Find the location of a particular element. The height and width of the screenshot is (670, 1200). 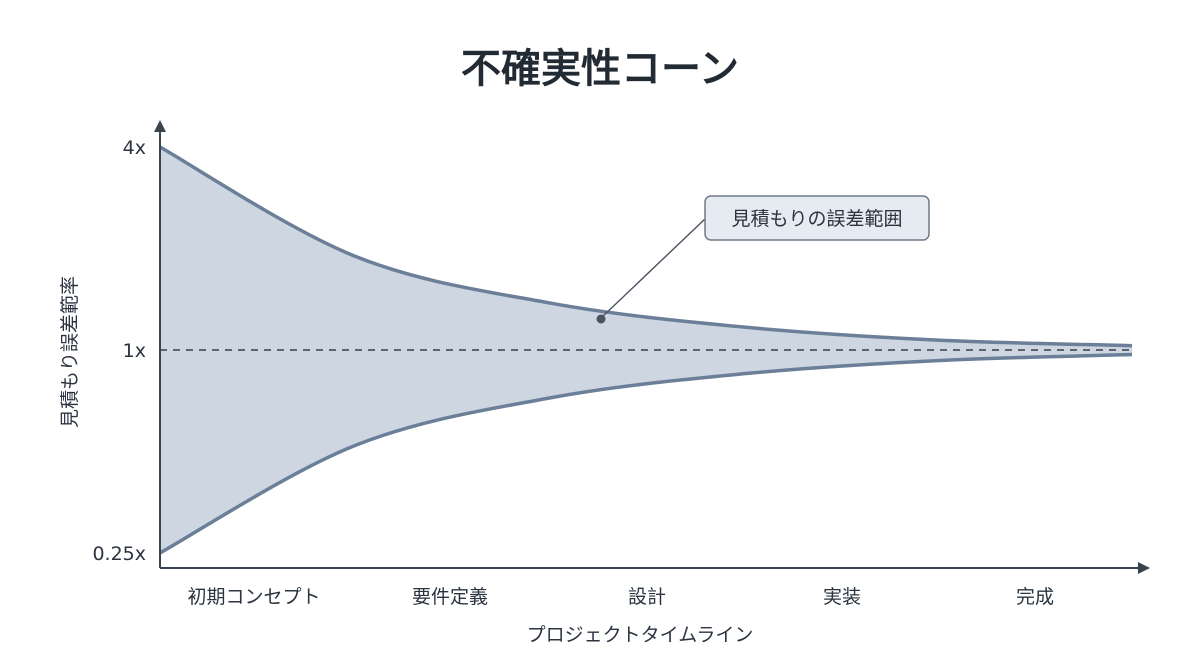

callout-leader-line is located at coordinates (653, 268).